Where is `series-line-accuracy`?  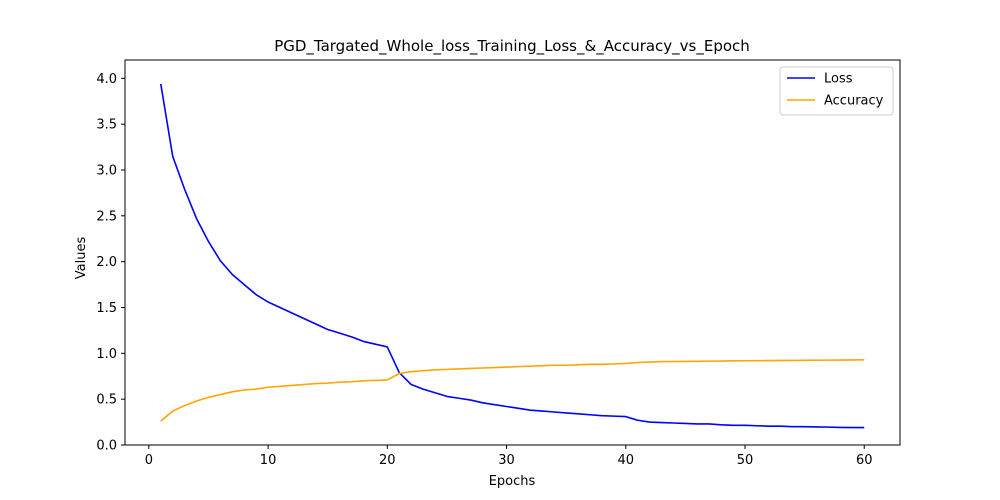 series-line-accuracy is located at coordinates (512, 390).